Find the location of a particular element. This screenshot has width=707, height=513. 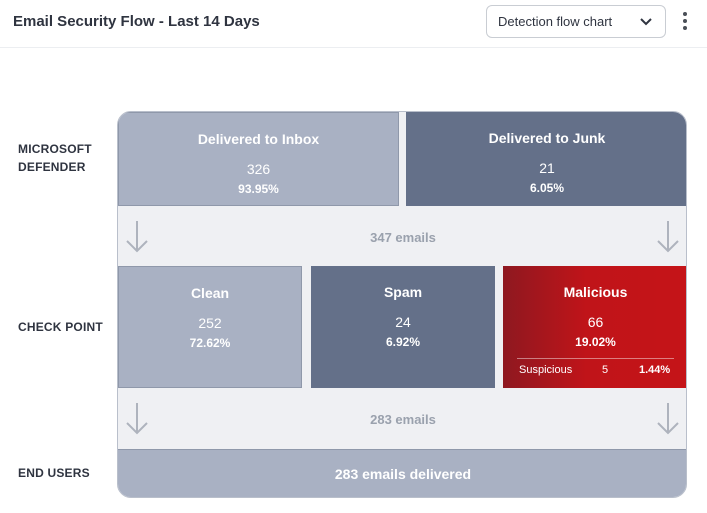

chevron-down-icon is located at coordinates (646, 22).